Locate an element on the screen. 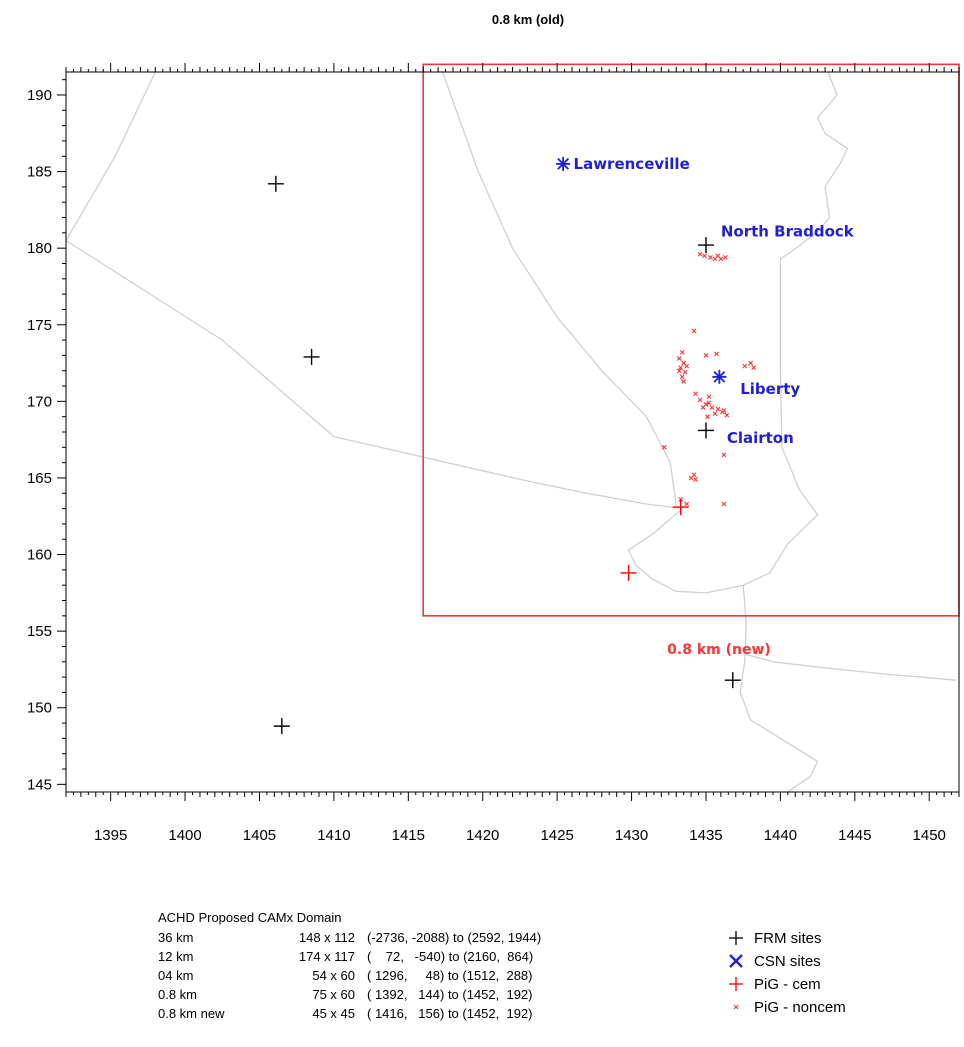 This screenshot has width=964, height=1047. legend-label: PiG - cem is located at coordinates (787, 984).